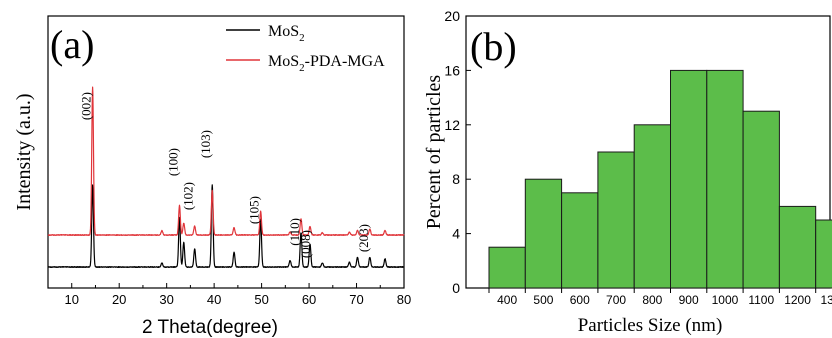 Image resolution: width=832 pixels, height=338 pixels. I want to click on peak-label: (105), so click(254, 210).